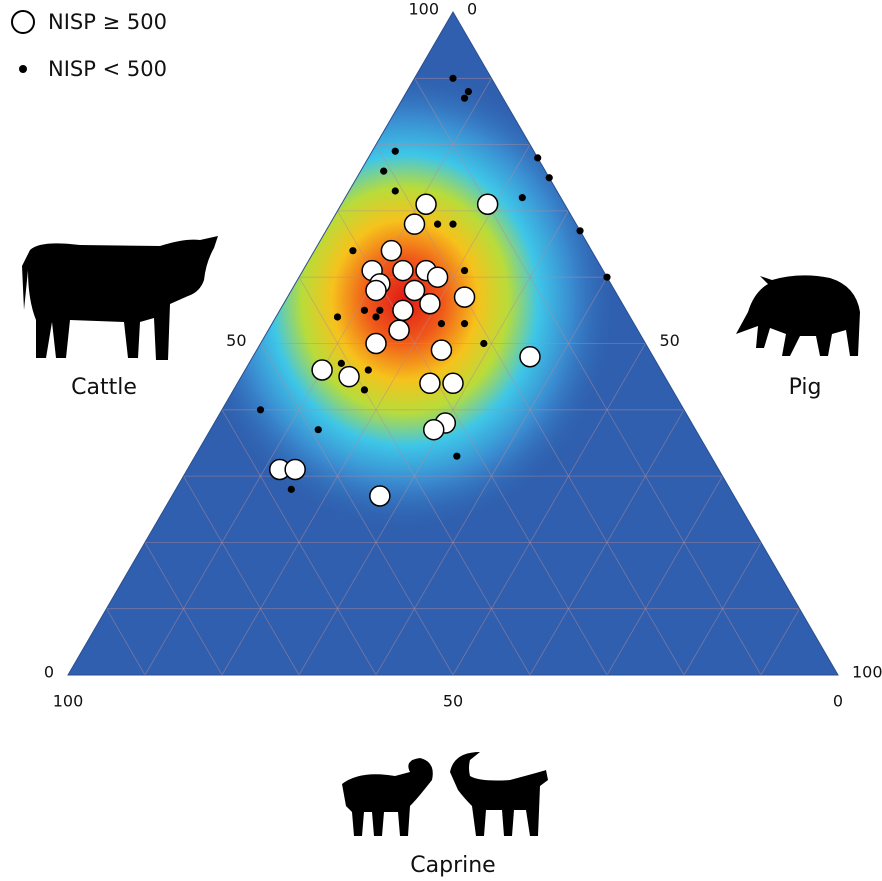 Image resolution: width=882 pixels, height=881 pixels. I want to click on caprine-icon, so click(445, 794).